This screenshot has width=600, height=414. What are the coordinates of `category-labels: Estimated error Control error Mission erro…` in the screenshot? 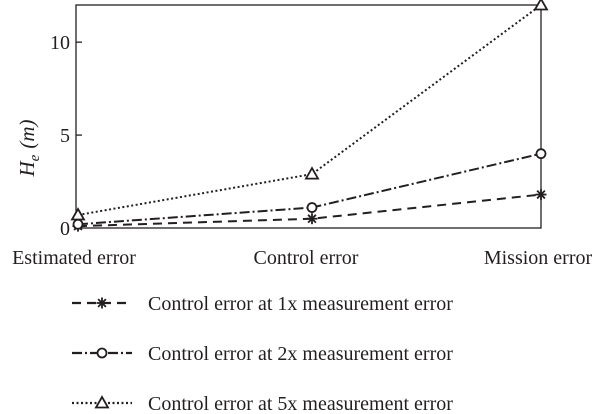 It's located at (302, 258).